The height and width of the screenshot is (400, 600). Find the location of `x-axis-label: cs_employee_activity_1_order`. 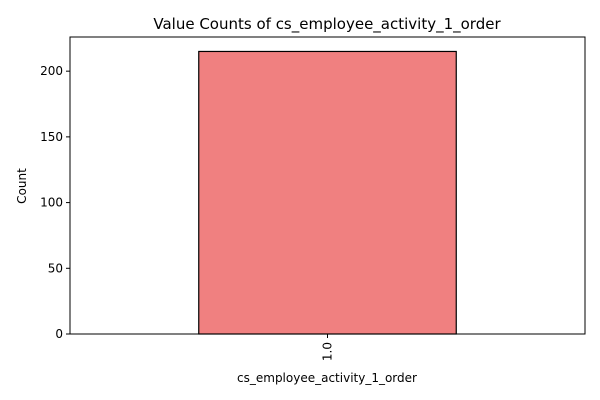

x-axis-label: cs_employee_activity_1_order is located at coordinates (327, 378).